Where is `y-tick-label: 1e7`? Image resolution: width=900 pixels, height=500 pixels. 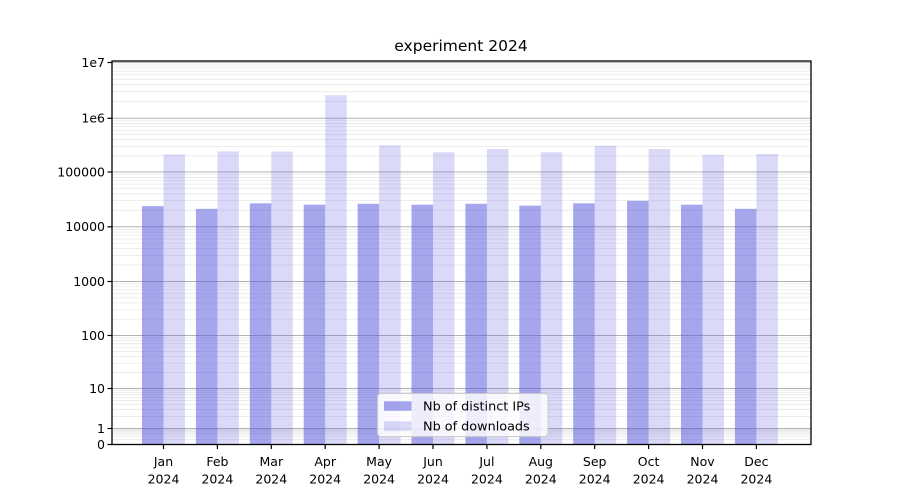
y-tick-label: 1e7 is located at coordinates (93, 62).